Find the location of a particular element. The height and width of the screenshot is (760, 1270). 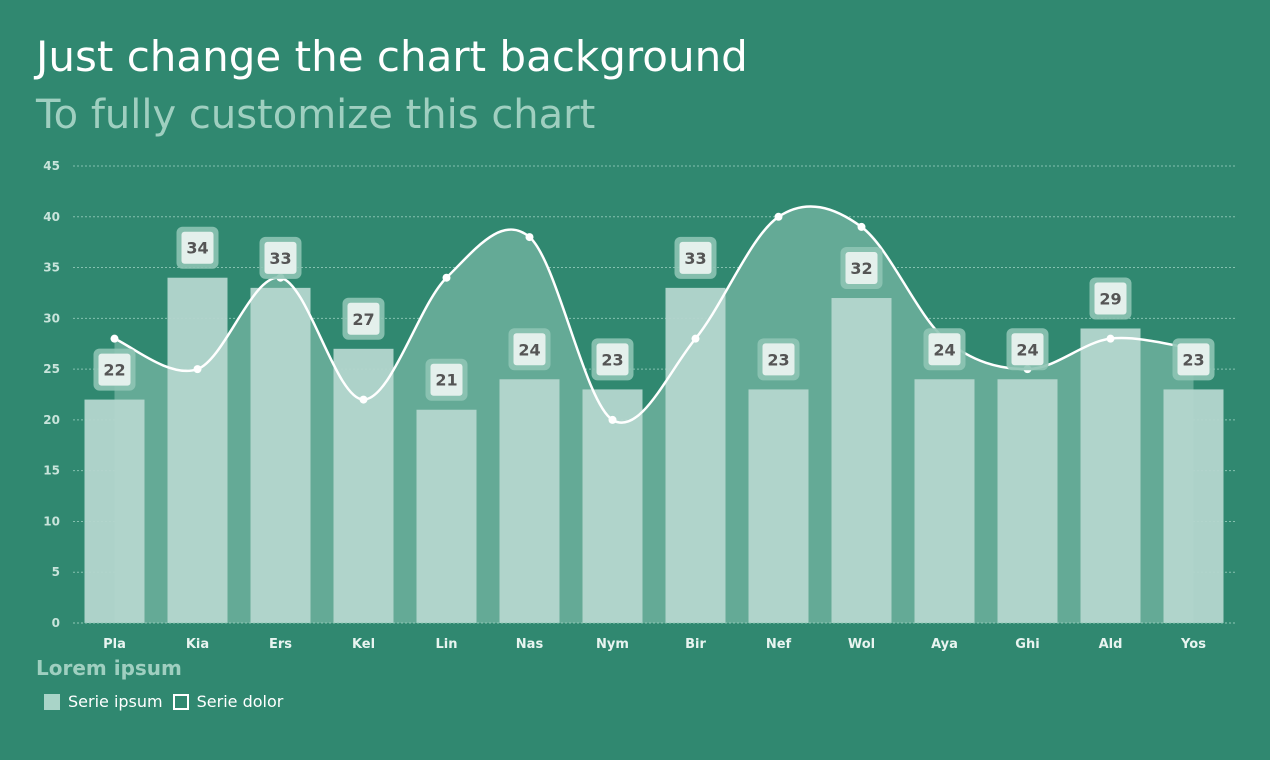

data-label: 29 is located at coordinates (1110, 298).